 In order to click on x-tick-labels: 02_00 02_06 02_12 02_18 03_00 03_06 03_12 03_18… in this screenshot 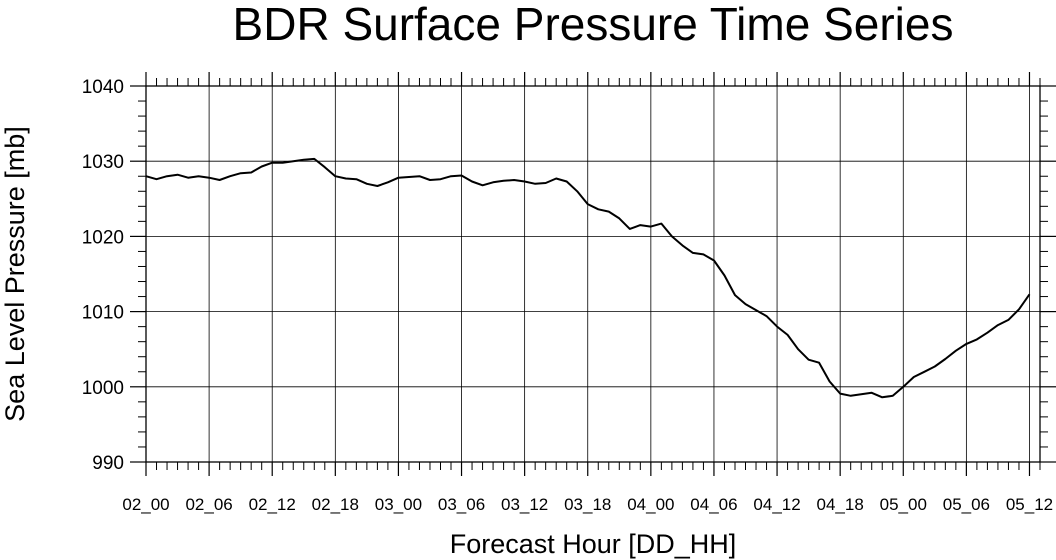, I will do `click(587, 504)`.